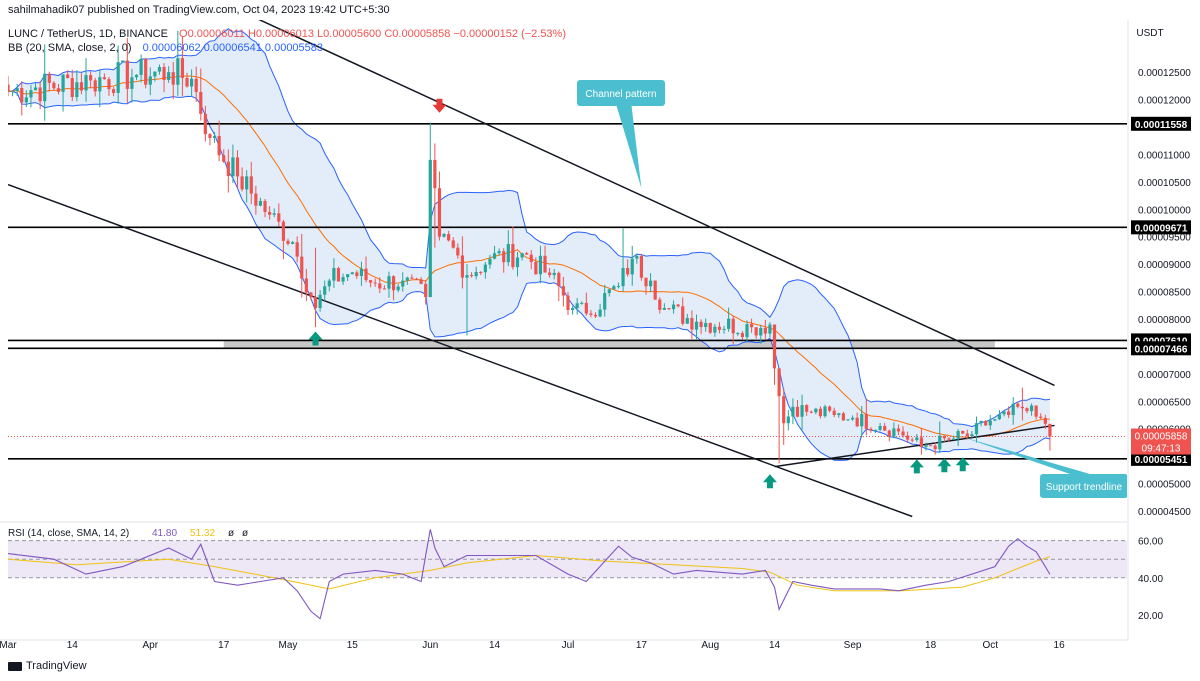 The width and height of the screenshot is (1200, 681). What do you see at coordinates (1060, 645) in the screenshot?
I see `x-tick-label: 16` at bounding box center [1060, 645].